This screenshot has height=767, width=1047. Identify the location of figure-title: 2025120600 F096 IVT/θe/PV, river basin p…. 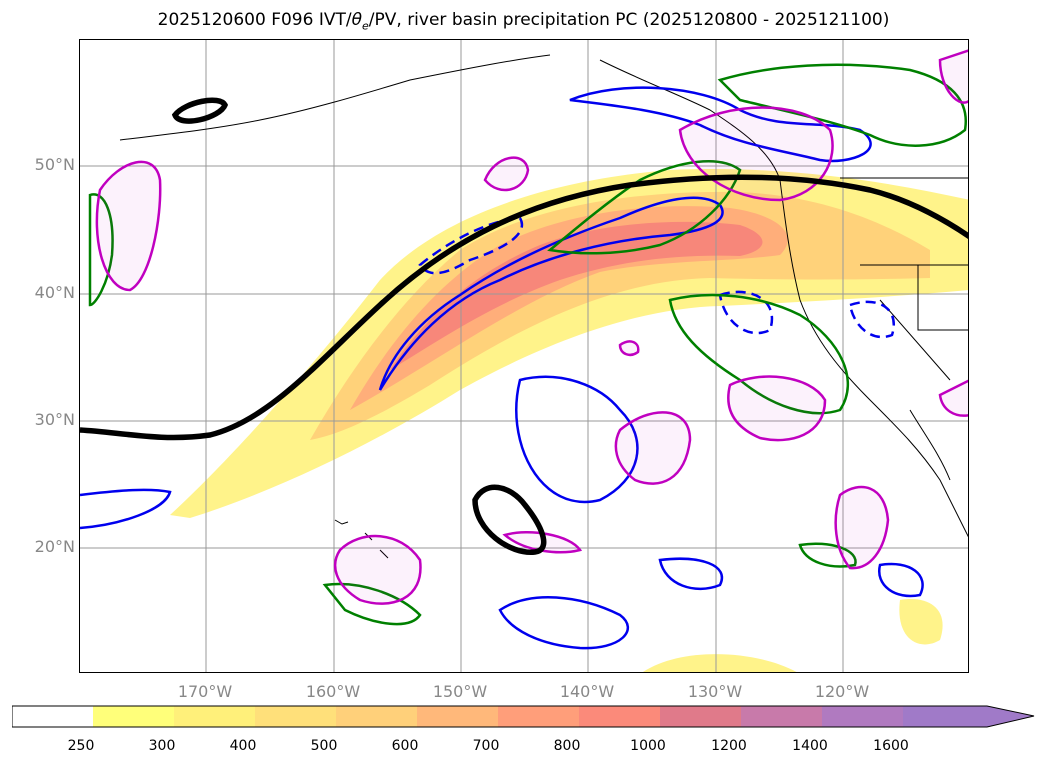
(523, 21).